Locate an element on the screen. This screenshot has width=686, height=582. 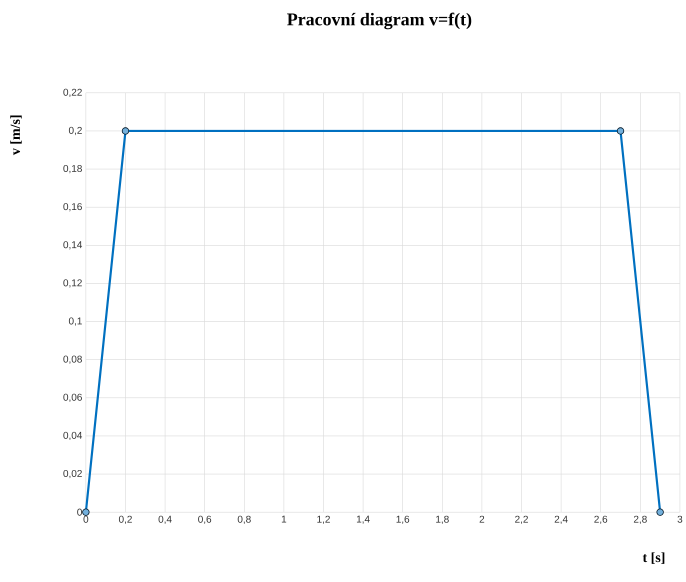
x-tick-label: 2,6 is located at coordinates (601, 520).